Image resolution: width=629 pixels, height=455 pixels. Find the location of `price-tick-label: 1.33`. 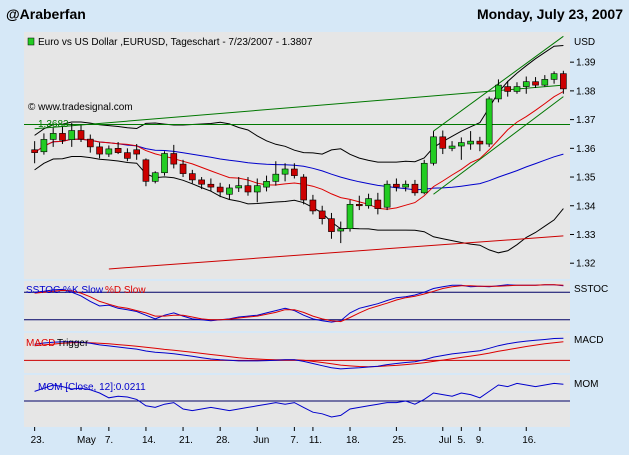

price-tick-label: 1.33 is located at coordinates (586, 235).